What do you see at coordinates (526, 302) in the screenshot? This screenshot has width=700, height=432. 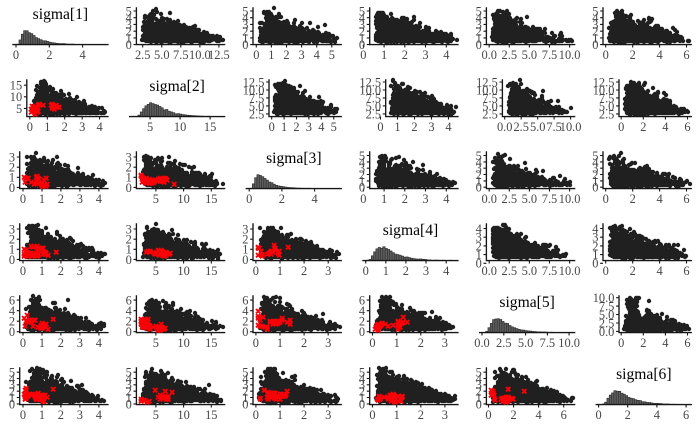 I see `svg-text: sigma[5]` at bounding box center [526, 302].